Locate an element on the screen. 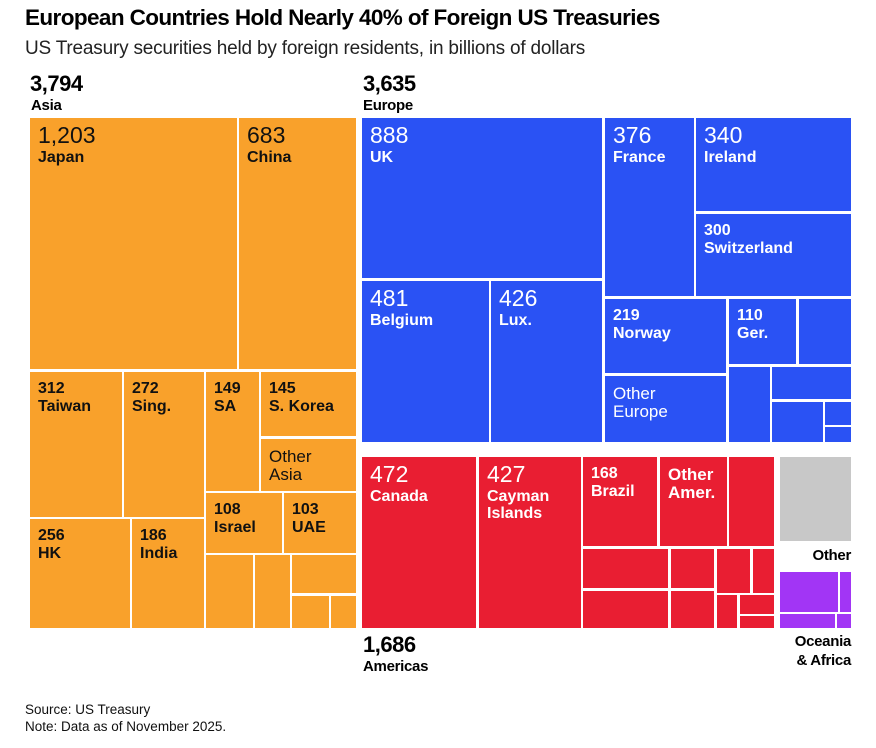  cell-value-label: 168 is located at coordinates (604, 473).